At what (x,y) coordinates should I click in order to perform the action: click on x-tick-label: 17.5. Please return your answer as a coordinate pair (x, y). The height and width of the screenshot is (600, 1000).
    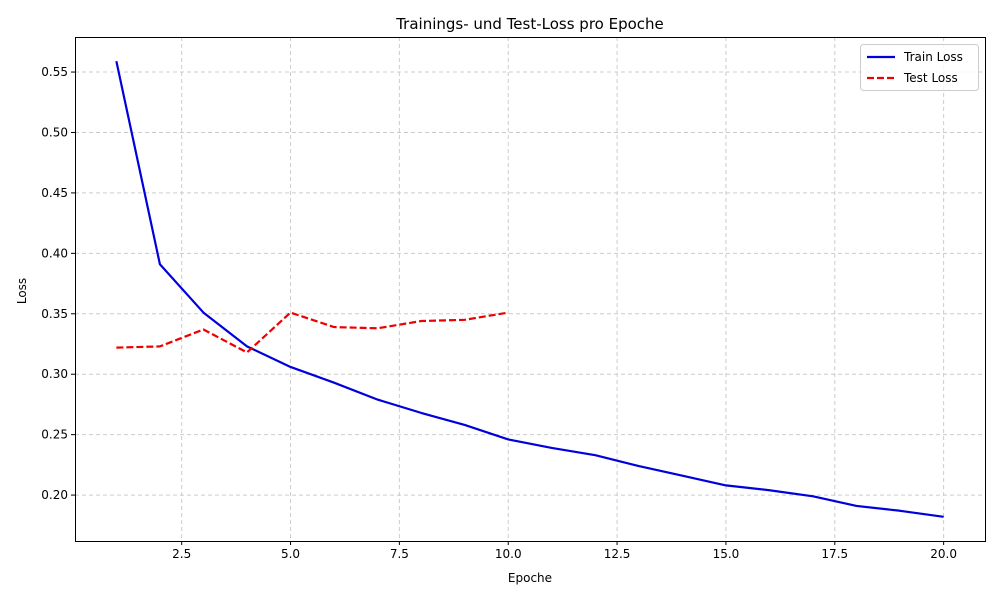
    Looking at the image, I should click on (834, 554).